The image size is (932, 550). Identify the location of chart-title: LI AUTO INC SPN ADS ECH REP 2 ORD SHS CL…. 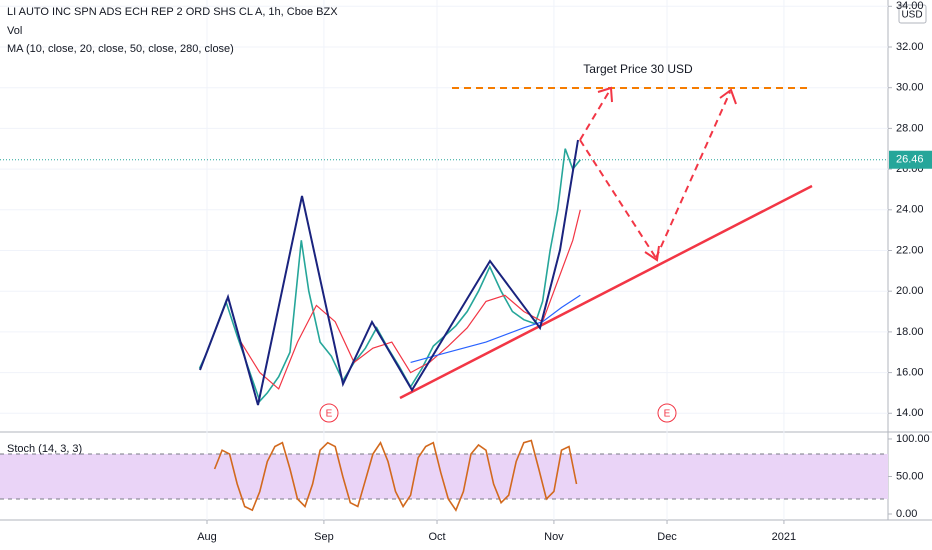
(172, 12).